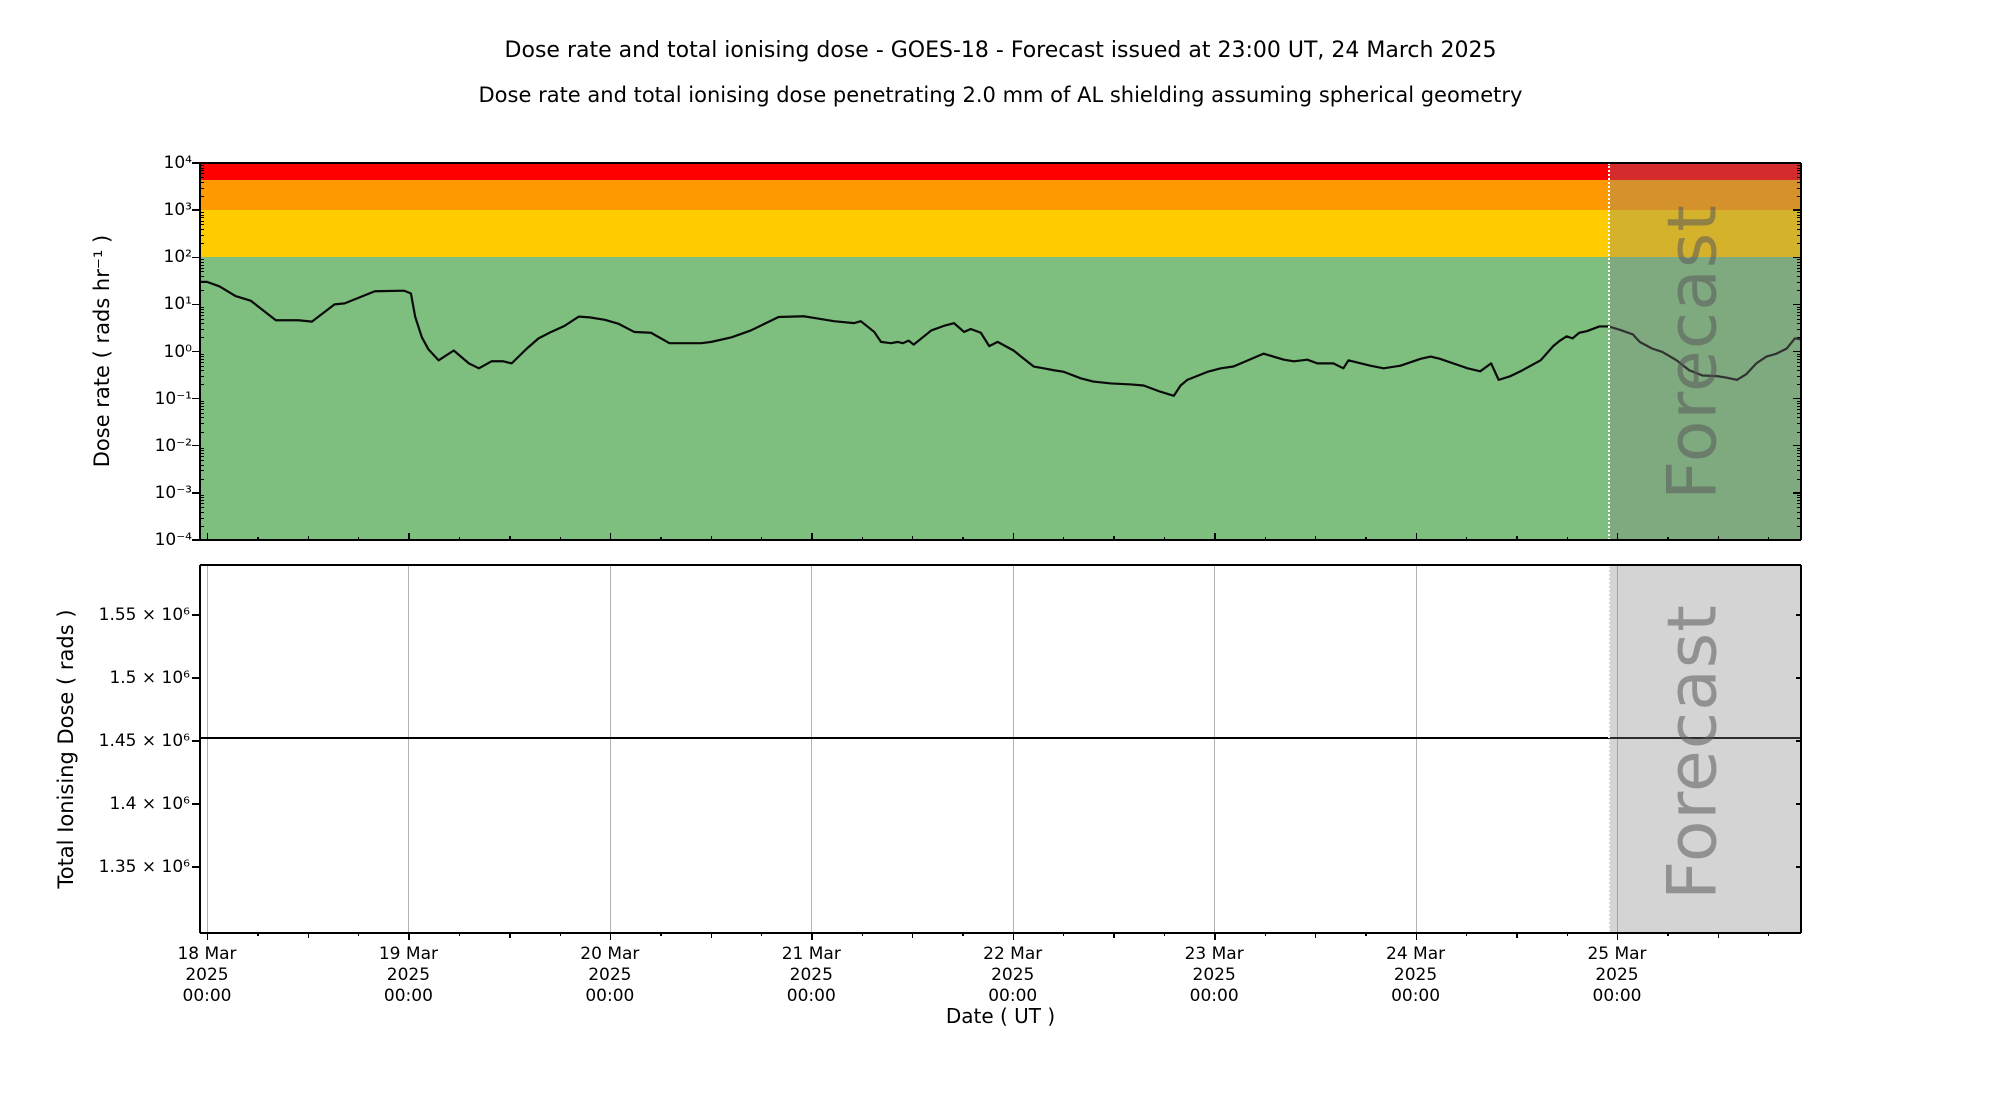 The image size is (2000, 1100). I want to click on x-tick-label-line: 20 Mar, so click(610, 954).